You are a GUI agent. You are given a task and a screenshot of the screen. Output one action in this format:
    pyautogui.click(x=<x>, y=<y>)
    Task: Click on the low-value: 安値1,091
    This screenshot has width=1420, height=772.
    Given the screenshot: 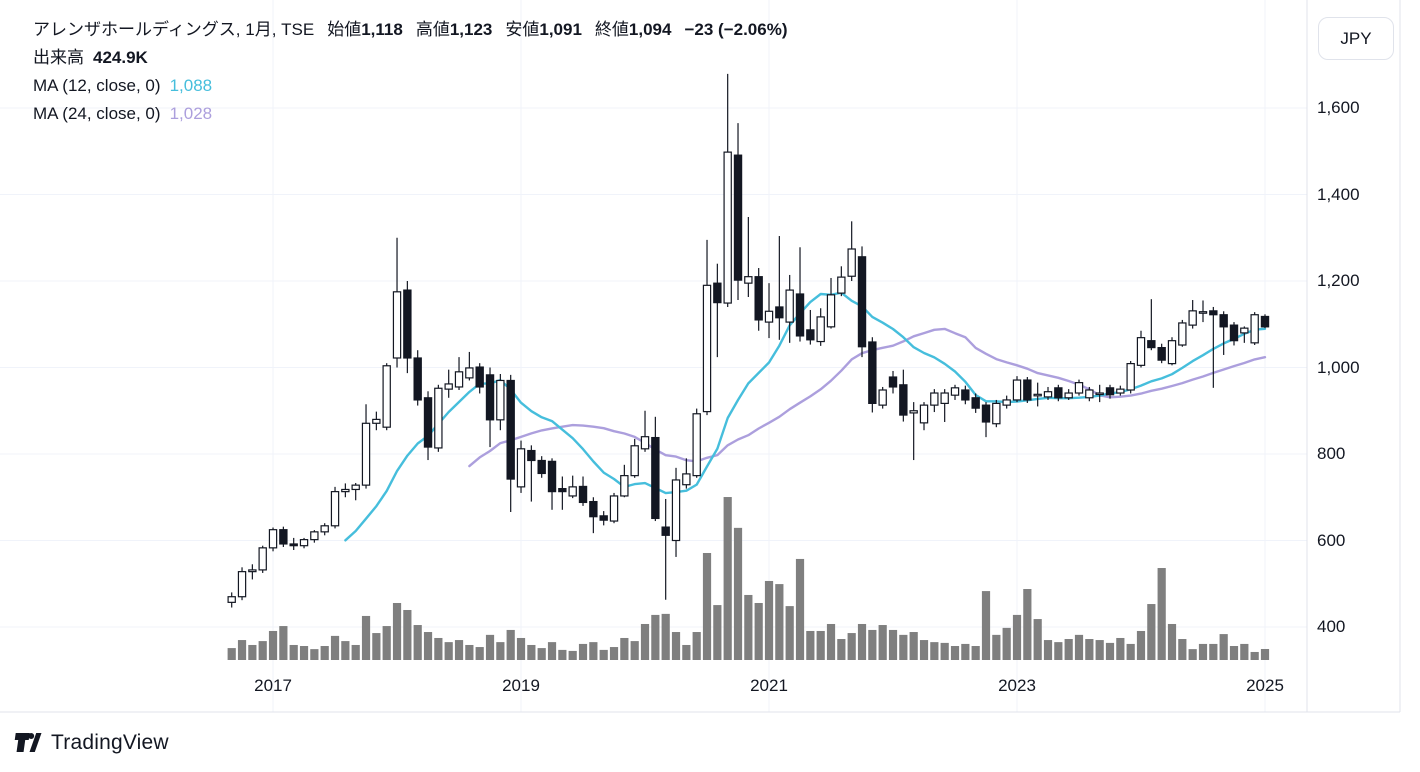 What is the action you would take?
    pyautogui.click(x=543, y=29)
    